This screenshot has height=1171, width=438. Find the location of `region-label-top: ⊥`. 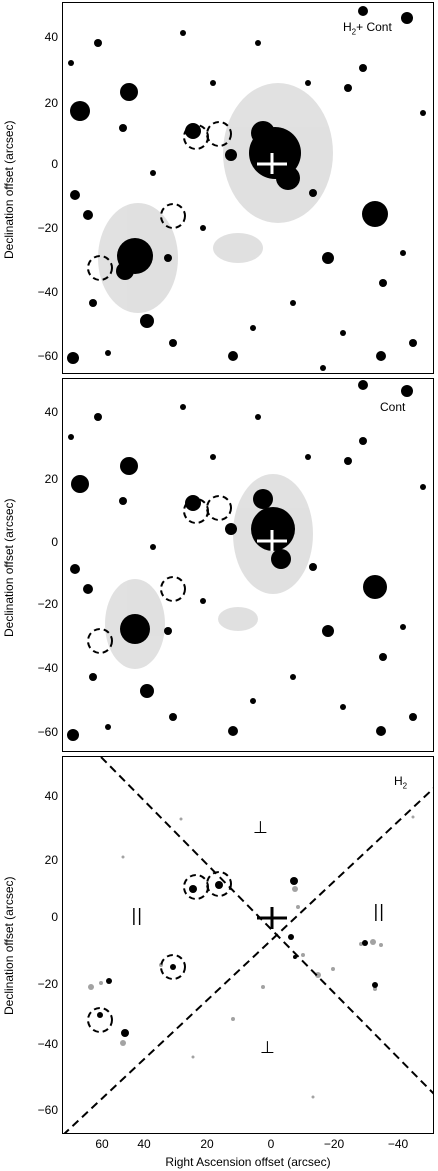

region-label-top: ⊥ is located at coordinates (260, 828).